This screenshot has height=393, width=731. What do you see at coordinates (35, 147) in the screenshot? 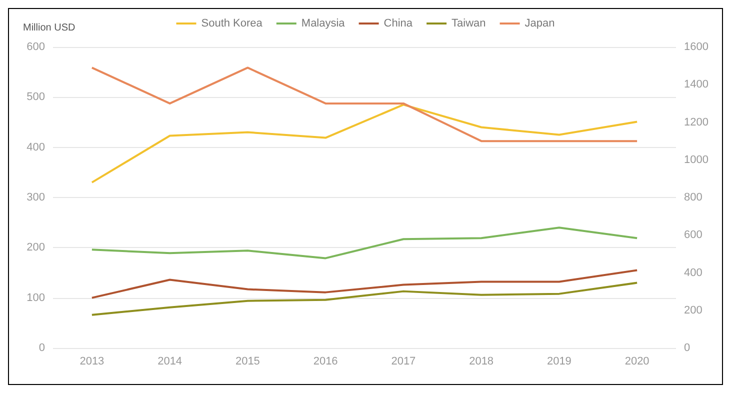
I see `y-tick-label: 400` at bounding box center [35, 147].